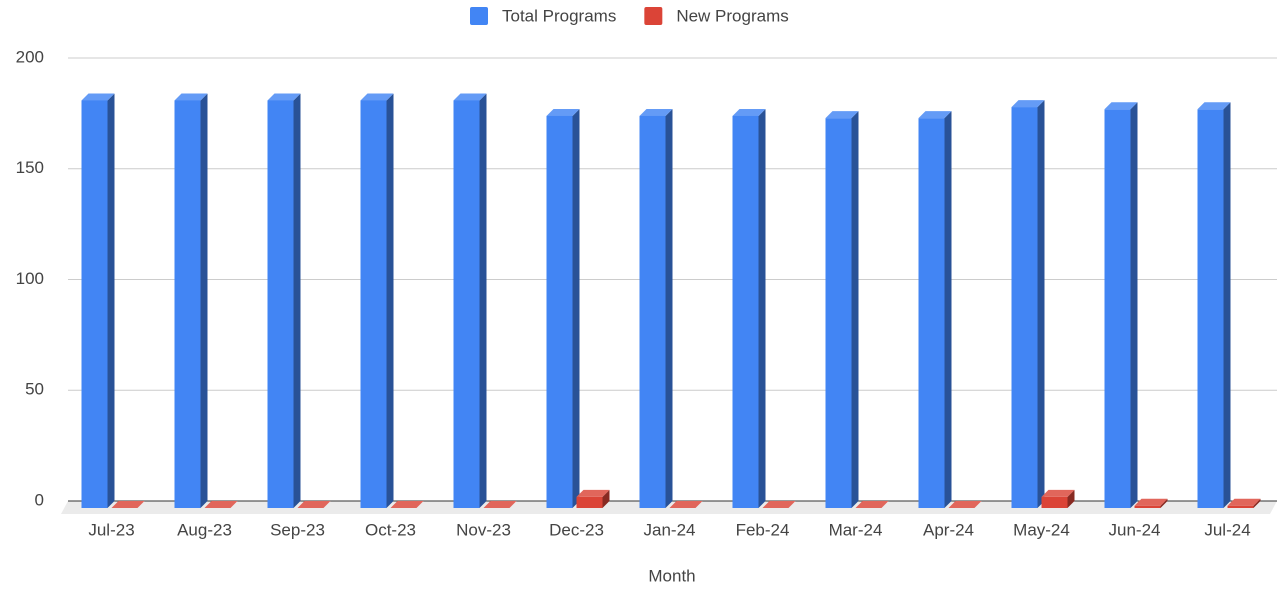  Describe the element at coordinates (390, 529) in the screenshot. I see `x-tick-label: Oct-23` at that location.